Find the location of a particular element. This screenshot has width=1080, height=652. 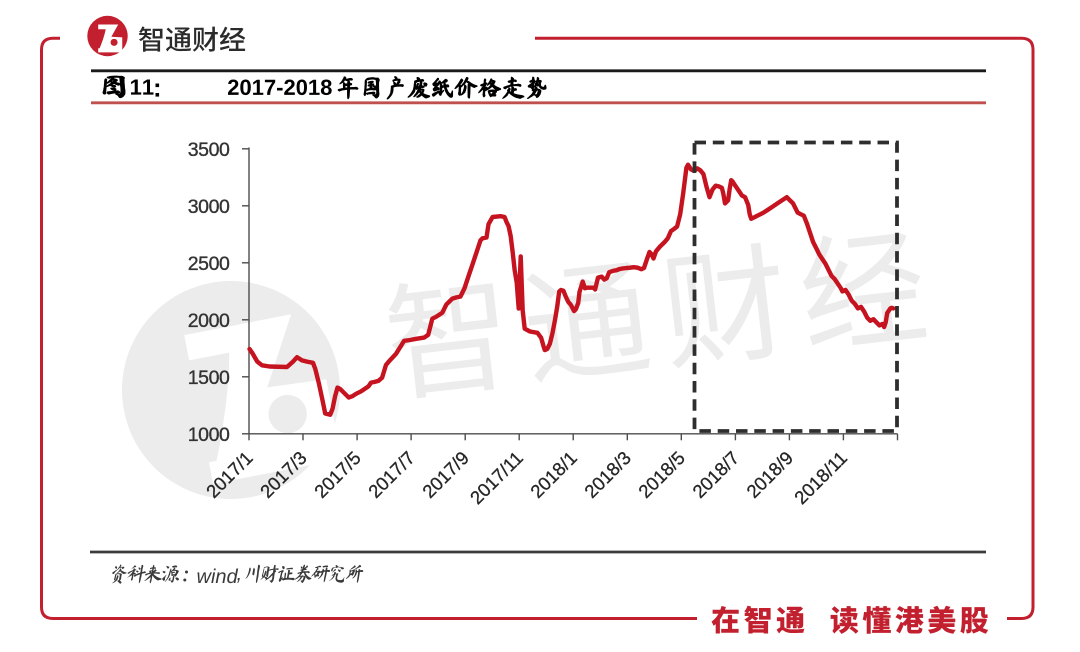

svg-text: 1000 is located at coordinates (209, 435).